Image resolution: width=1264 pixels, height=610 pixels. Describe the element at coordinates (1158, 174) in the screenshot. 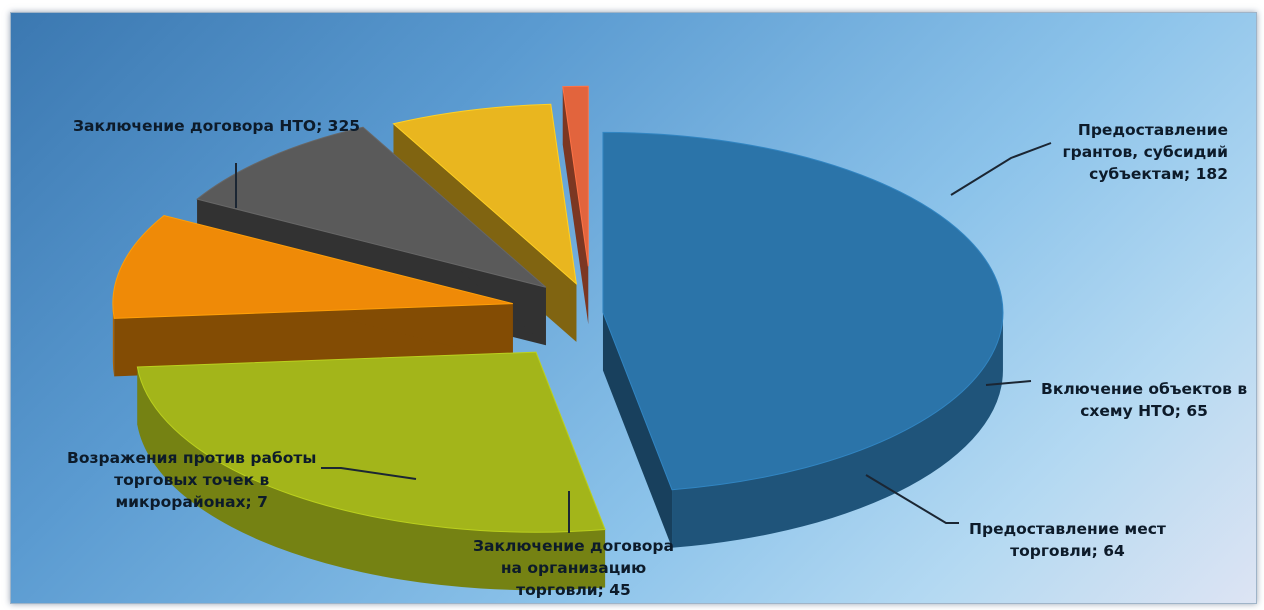

I see `data-label-line: субъектам; 182` at that location.